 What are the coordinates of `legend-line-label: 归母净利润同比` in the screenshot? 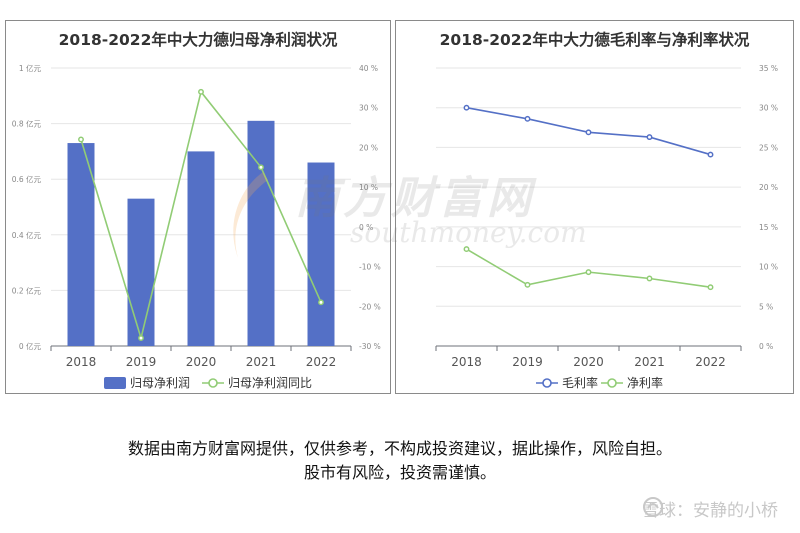 It's located at (270, 383).